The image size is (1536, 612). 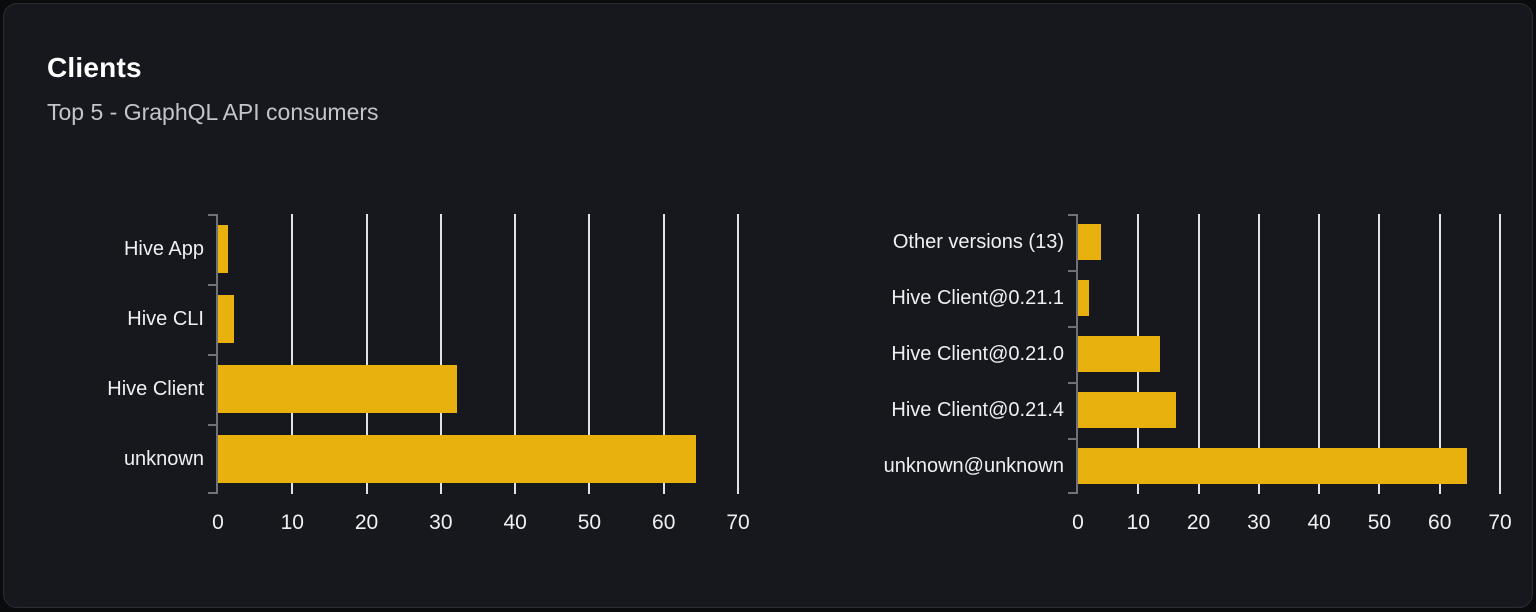 What do you see at coordinates (155, 388) in the screenshot?
I see `category-label: Hive Client` at bounding box center [155, 388].